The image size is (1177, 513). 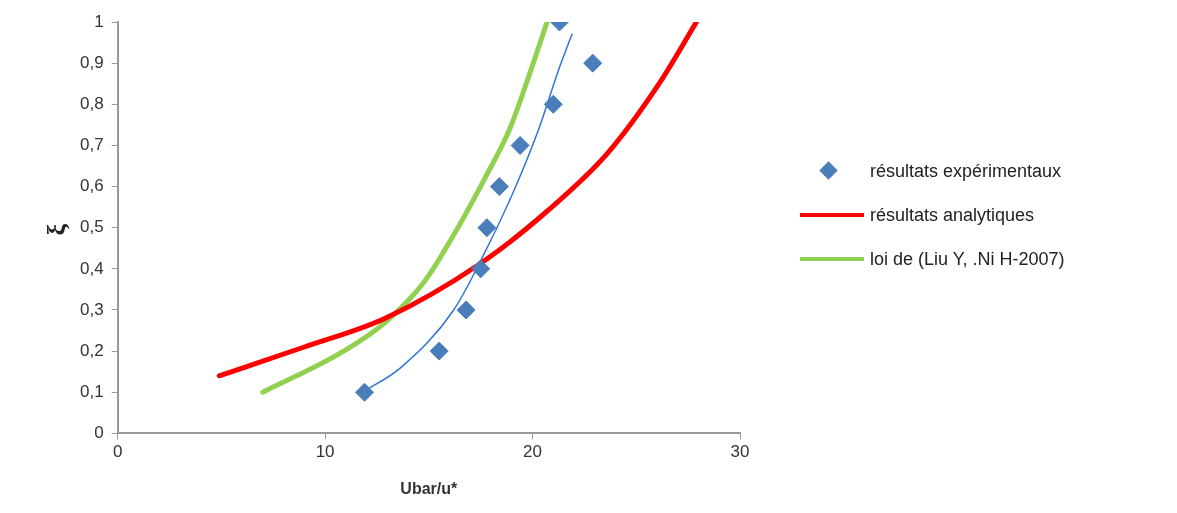 I want to click on legend-label: résultats analytiques, so click(x=953, y=215).